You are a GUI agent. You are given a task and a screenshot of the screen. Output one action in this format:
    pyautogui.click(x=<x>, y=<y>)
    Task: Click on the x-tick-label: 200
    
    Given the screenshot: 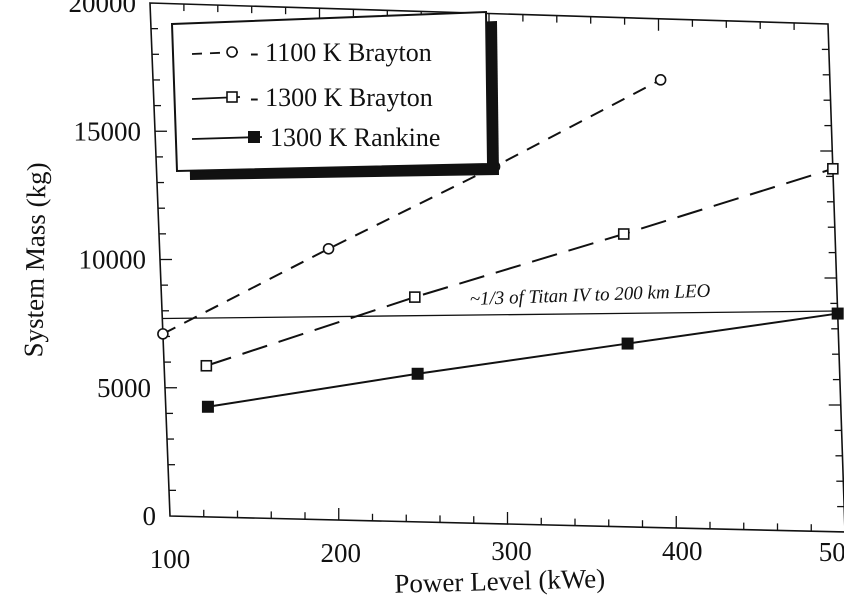 What is the action you would take?
    pyautogui.click(x=341, y=553)
    